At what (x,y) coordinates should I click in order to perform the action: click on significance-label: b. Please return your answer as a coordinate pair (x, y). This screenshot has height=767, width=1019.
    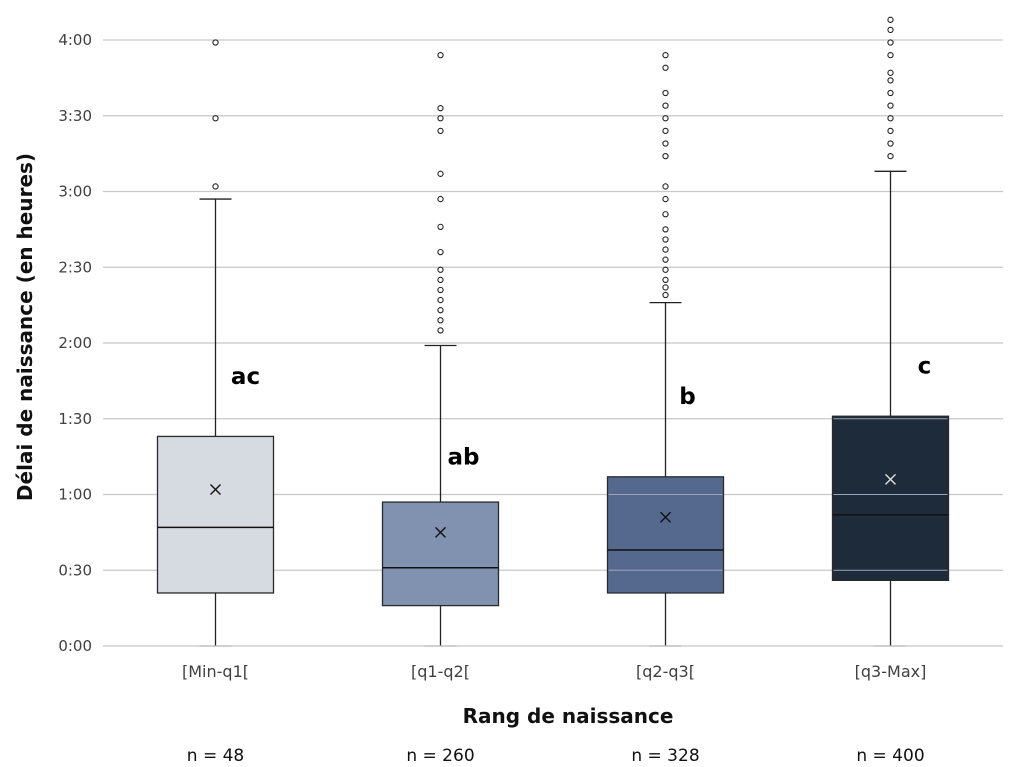
    Looking at the image, I should click on (687, 397).